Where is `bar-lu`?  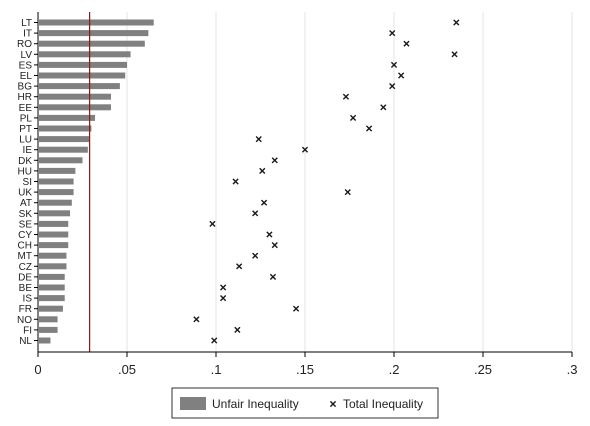 bar-lu is located at coordinates (64, 139).